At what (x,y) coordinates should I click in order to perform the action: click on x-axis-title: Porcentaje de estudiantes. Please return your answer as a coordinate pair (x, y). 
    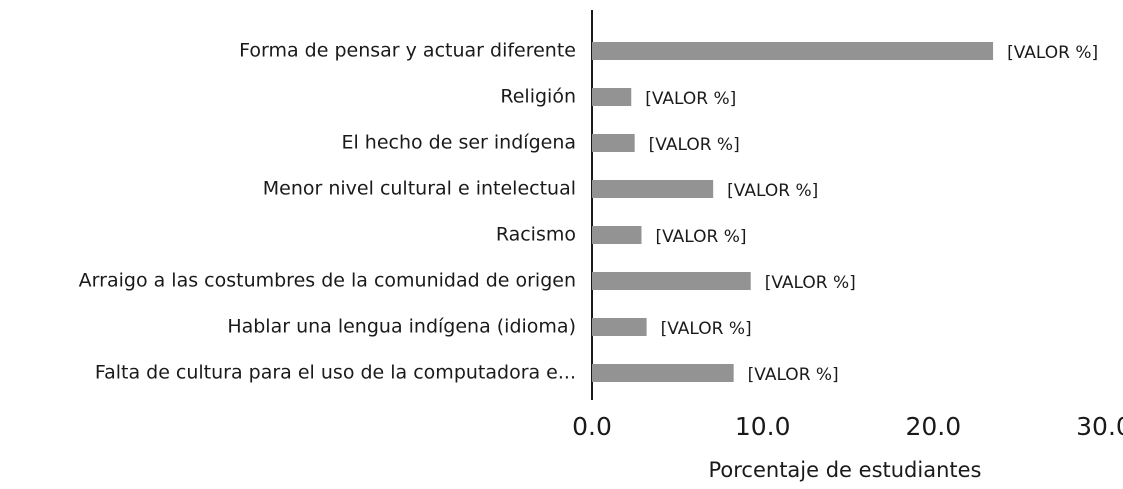
    Looking at the image, I should click on (844, 470).